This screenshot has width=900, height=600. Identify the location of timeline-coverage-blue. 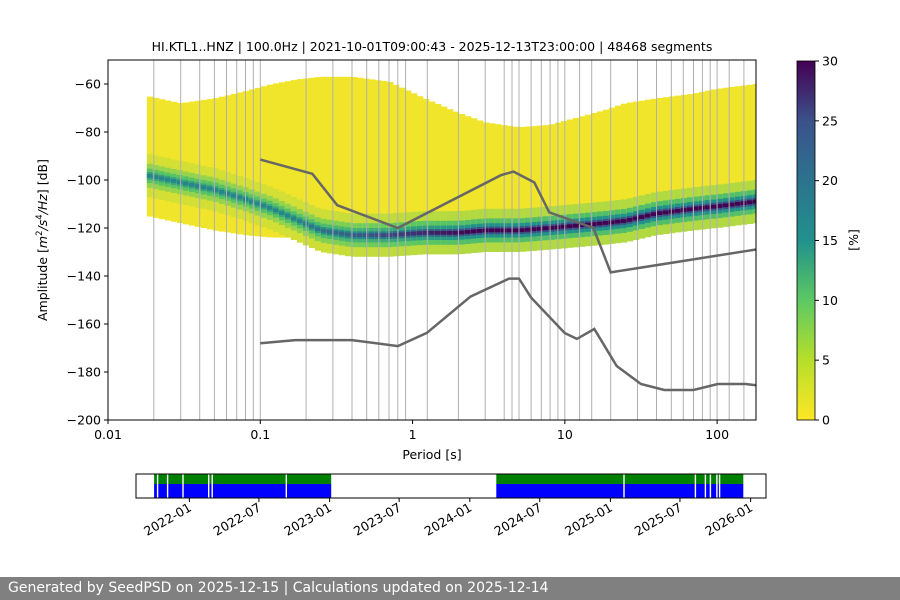
(620, 491).